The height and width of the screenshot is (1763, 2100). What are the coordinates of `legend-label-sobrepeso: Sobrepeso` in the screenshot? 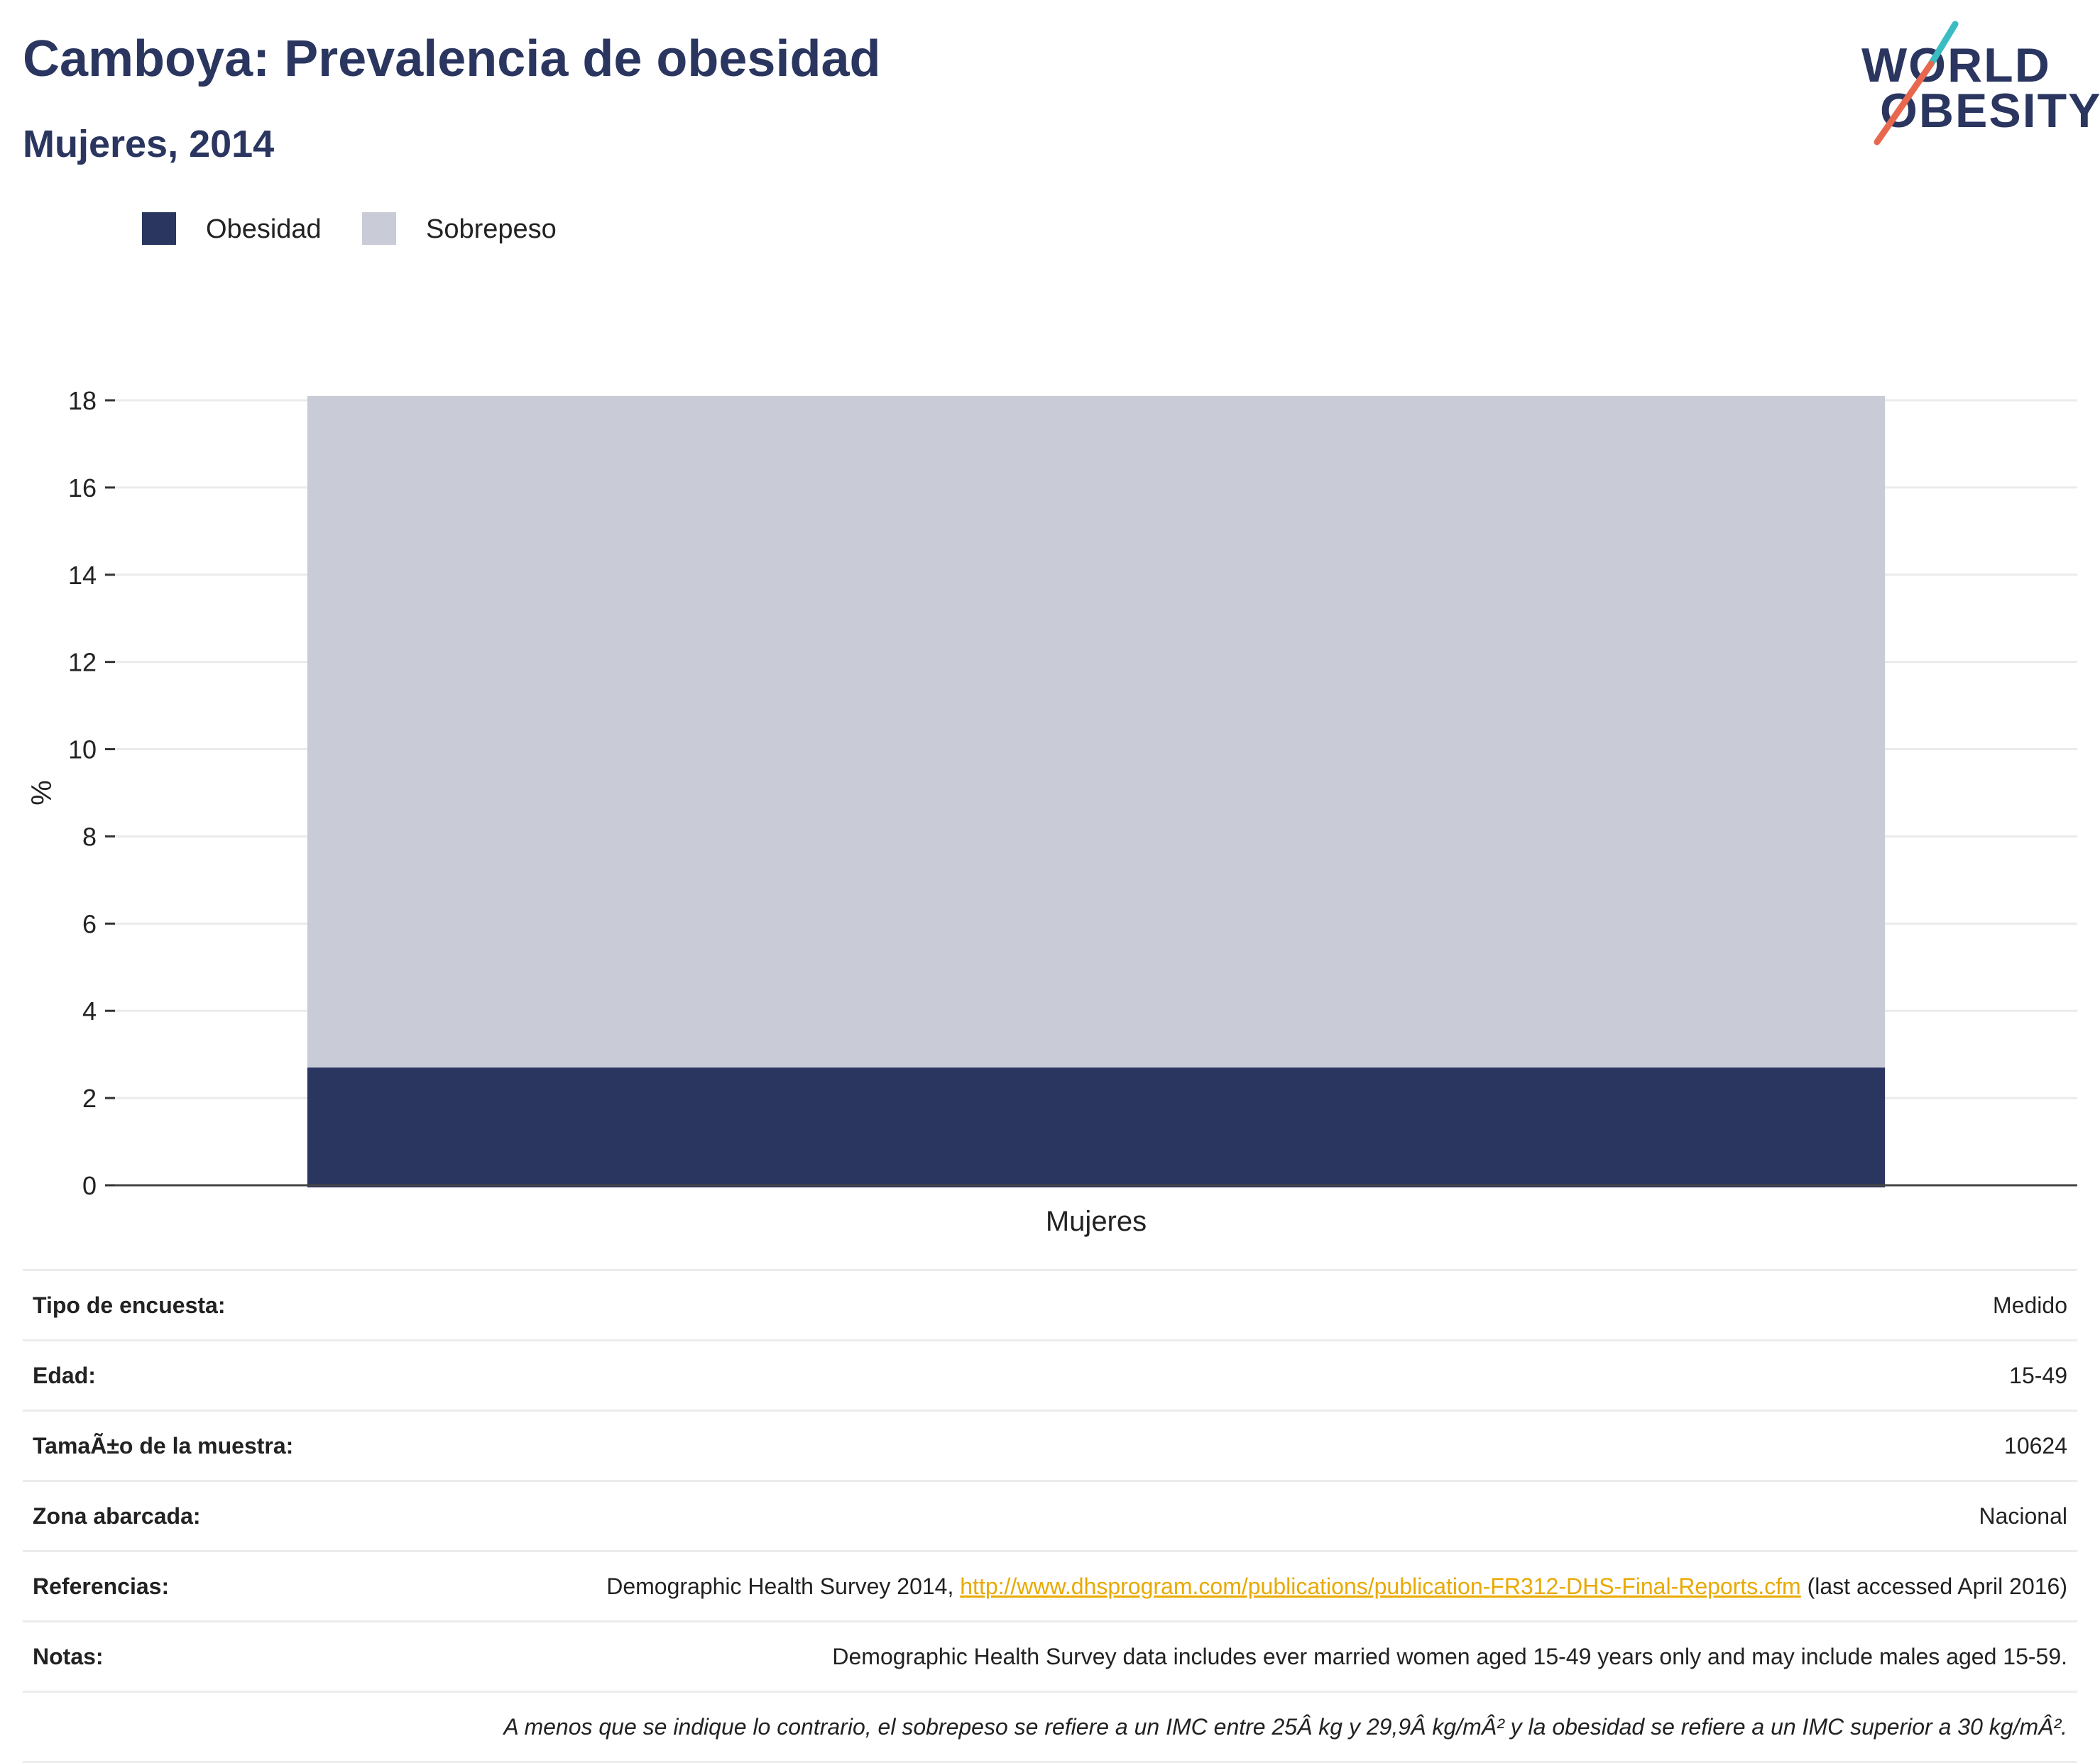 It's located at (491, 229).